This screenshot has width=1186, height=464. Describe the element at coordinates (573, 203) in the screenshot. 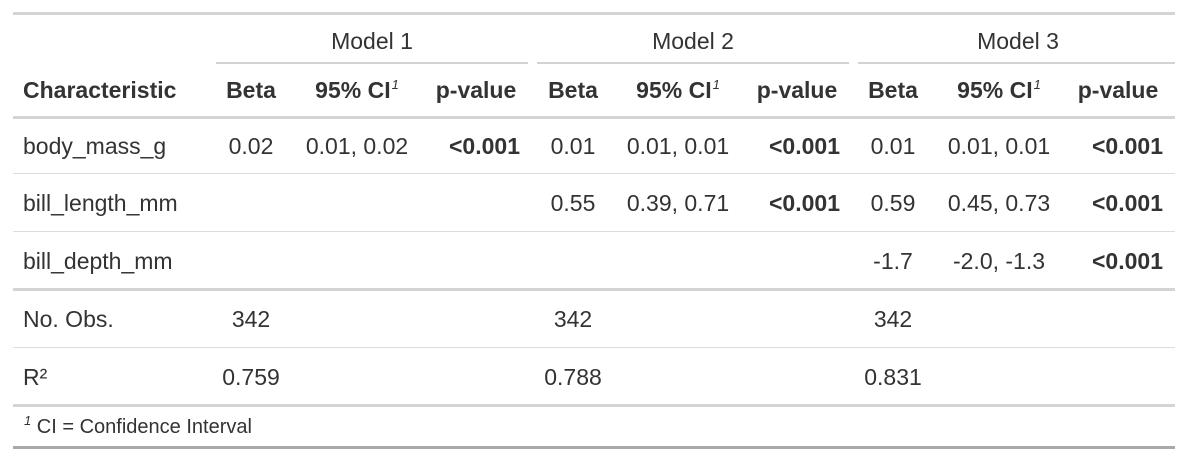

I see `beta-value: 0.55` at that location.